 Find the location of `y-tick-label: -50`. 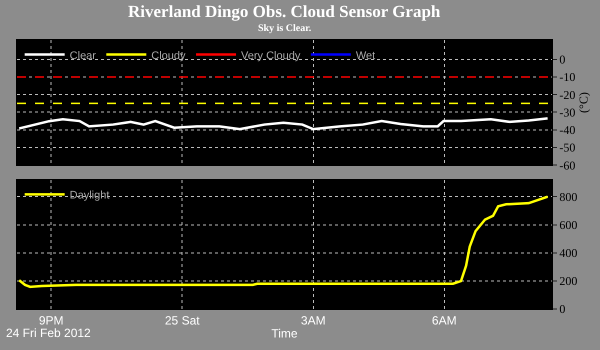

y-tick-label: -50 is located at coordinates (567, 147).